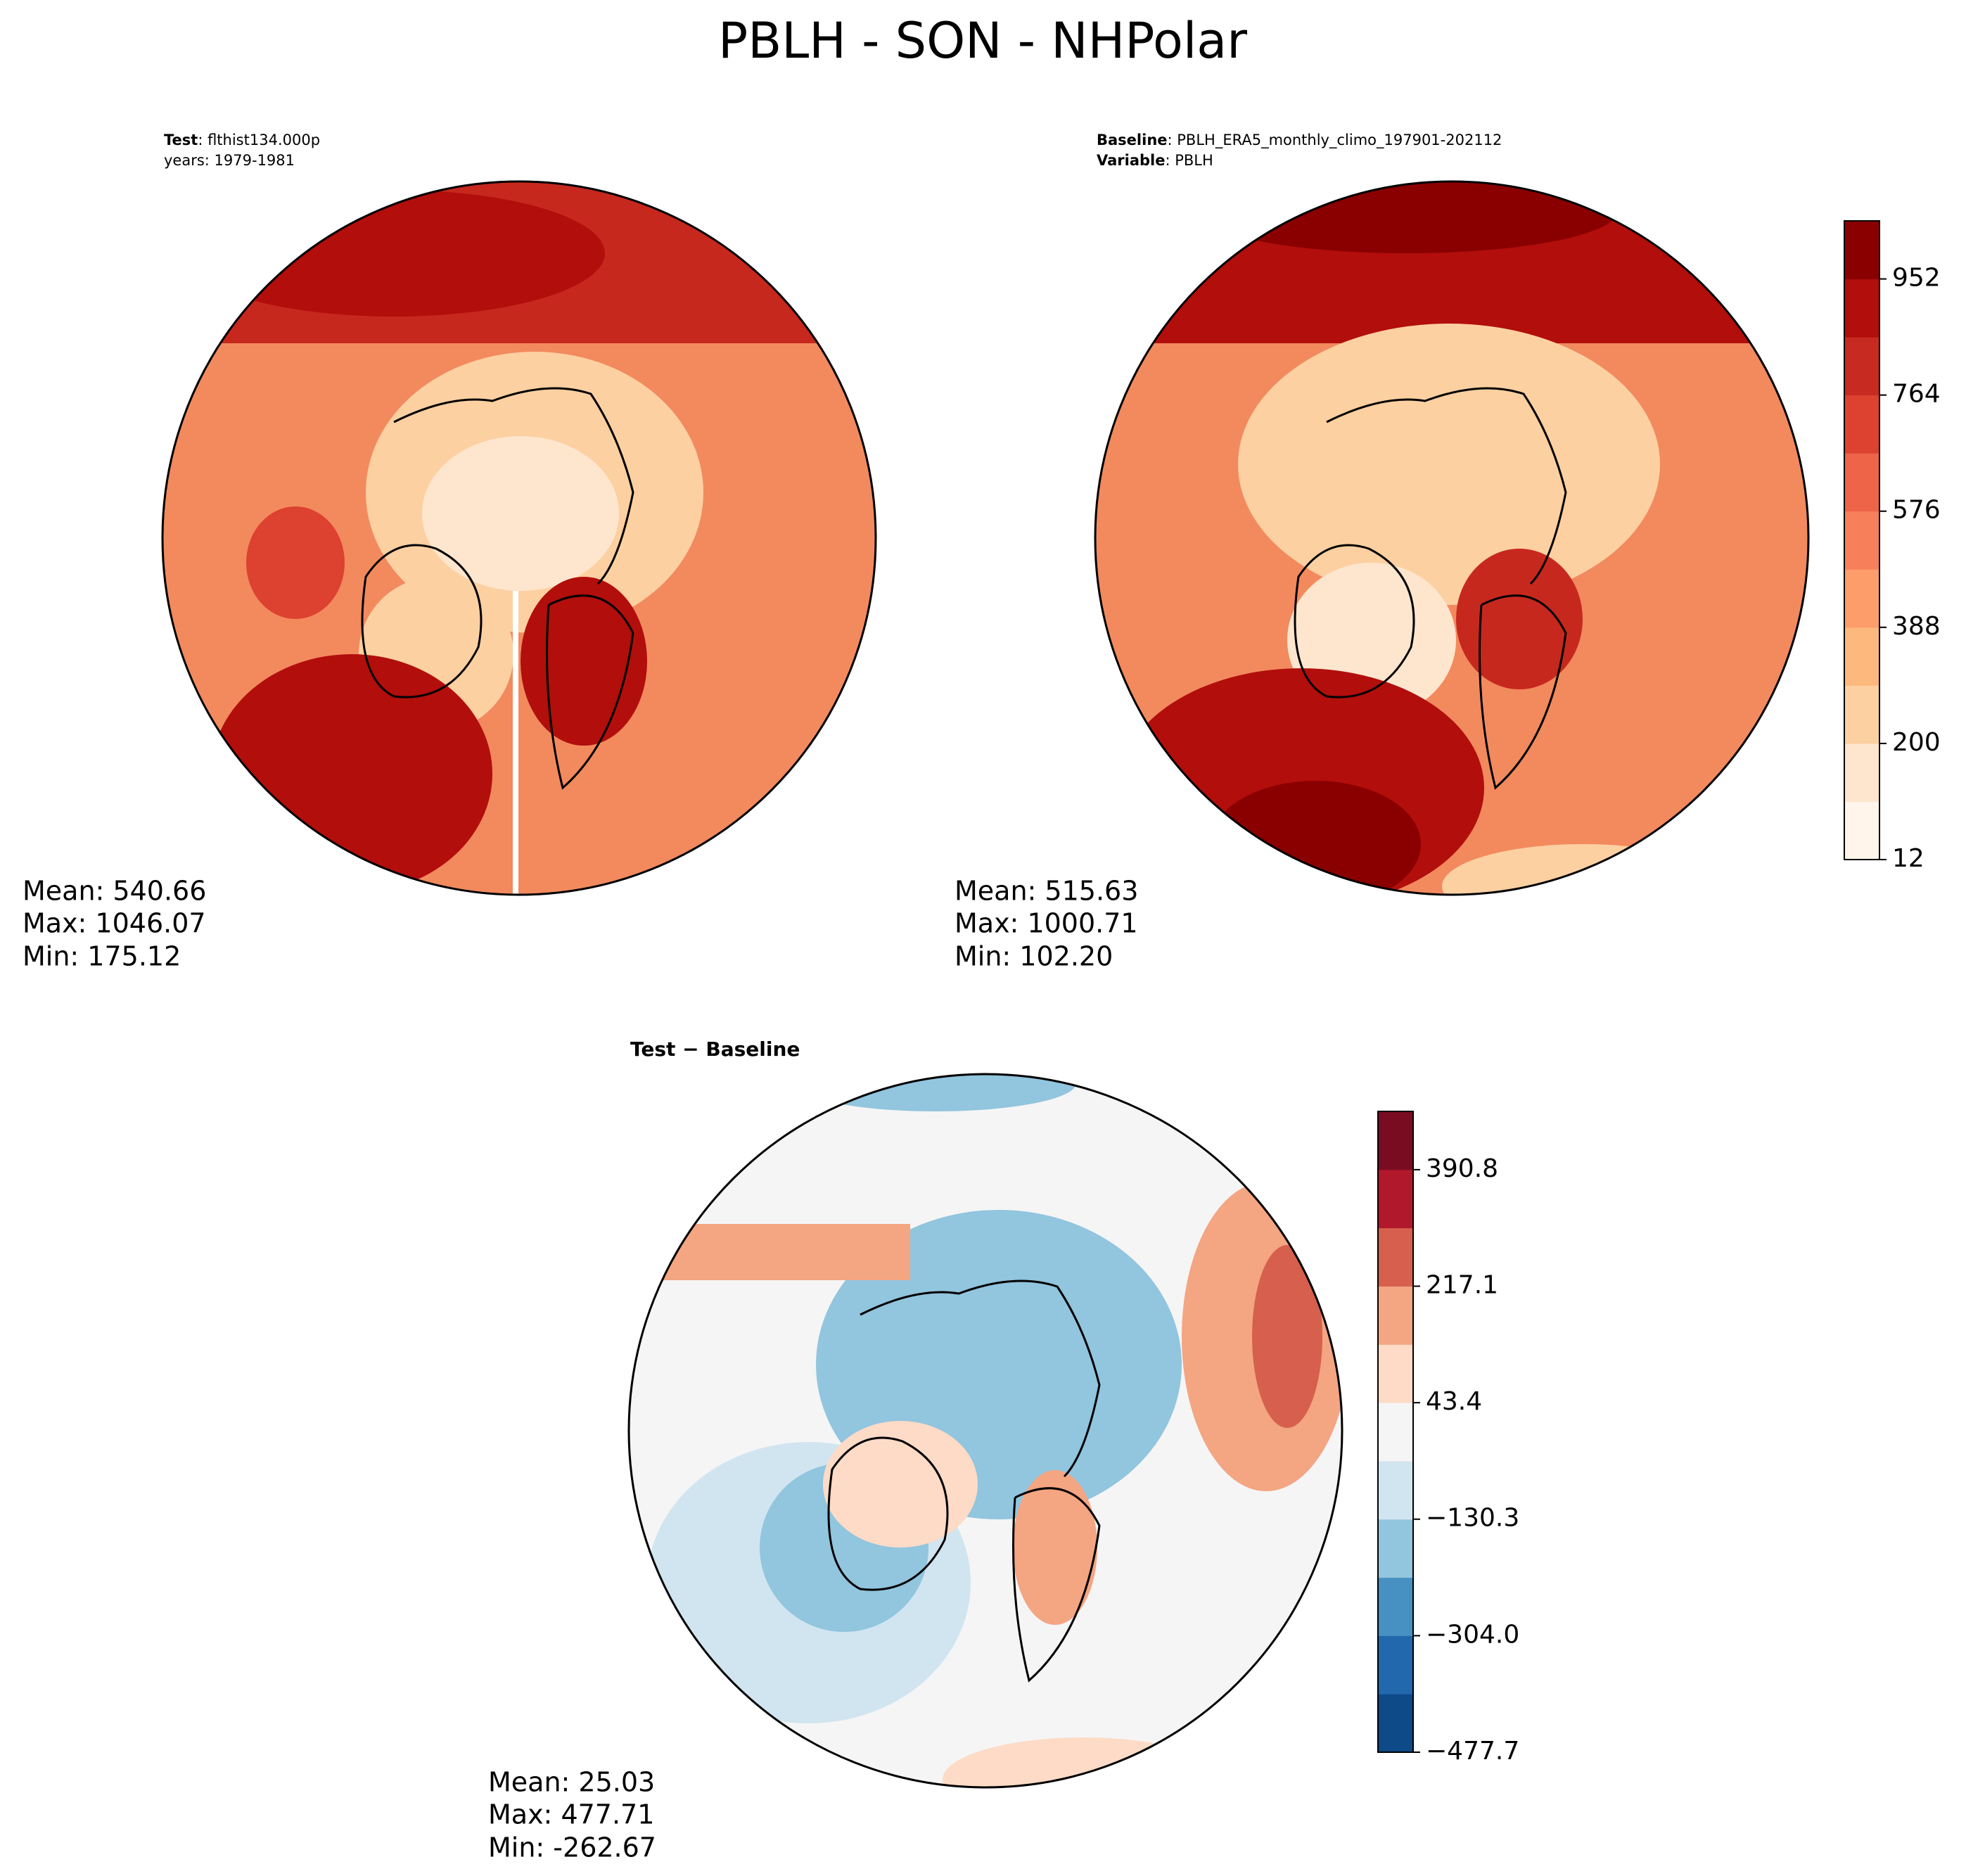  Describe the element at coordinates (1472, 1751) in the screenshot. I see `colorbar-tick-label: −477.7` at that location.